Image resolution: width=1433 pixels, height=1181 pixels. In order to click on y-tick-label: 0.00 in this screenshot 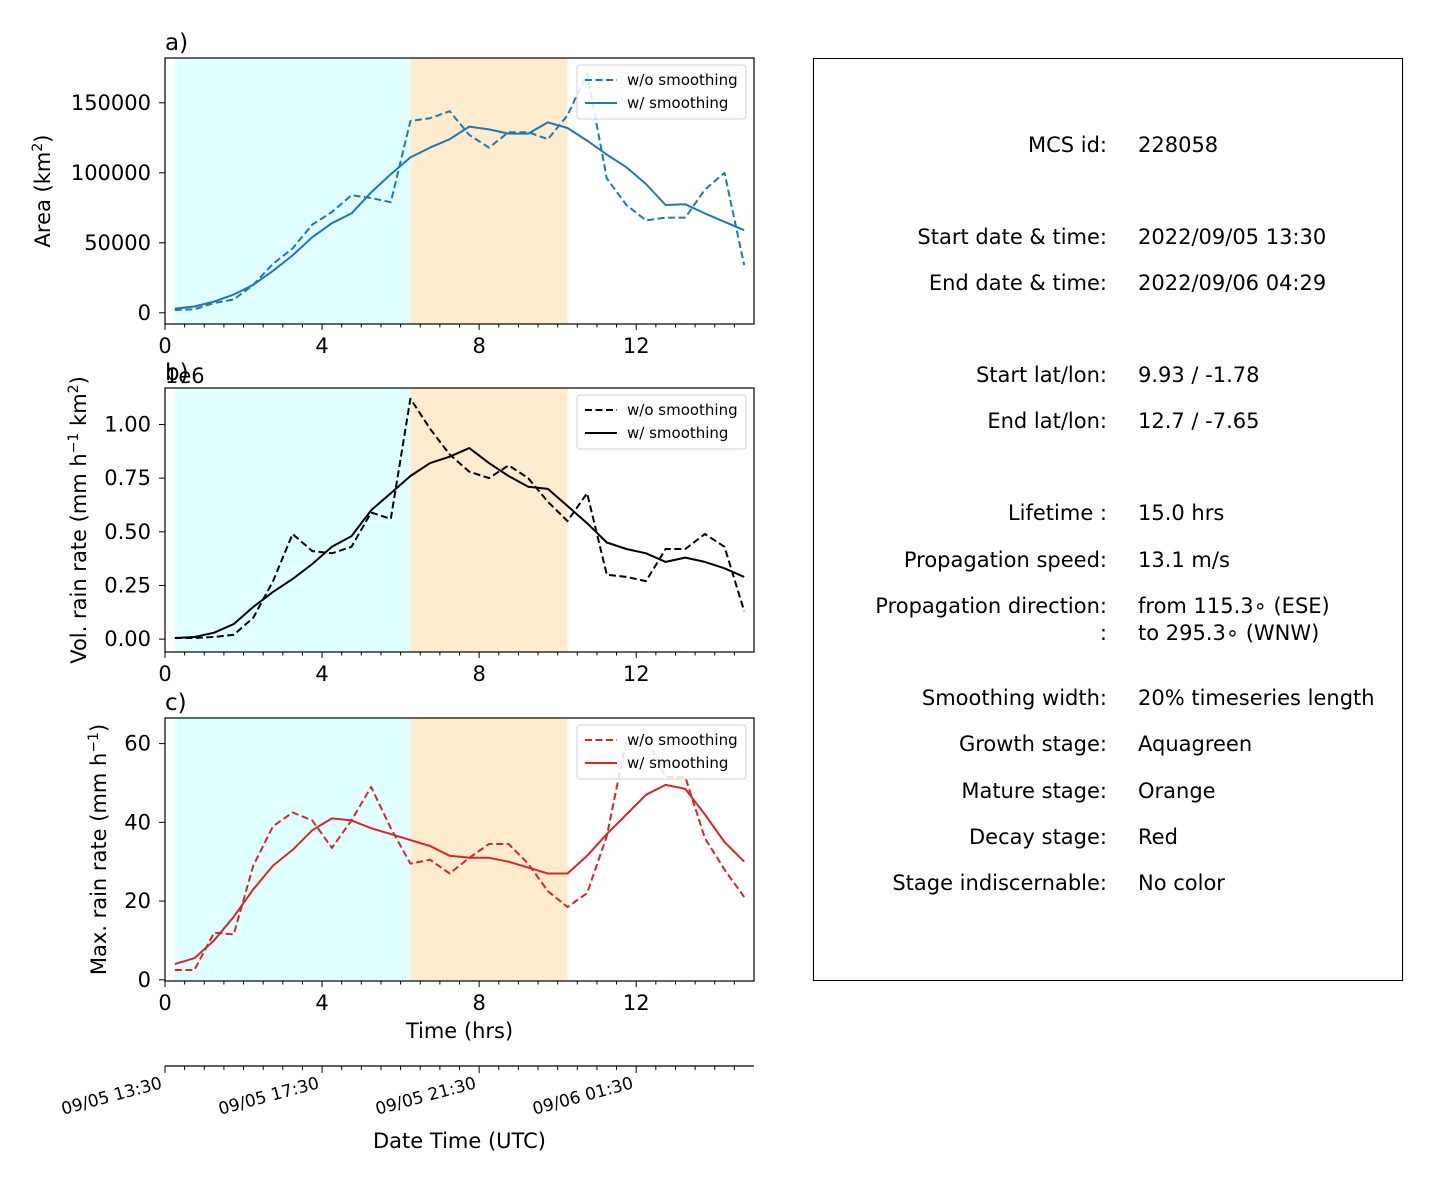, I will do `click(127, 639)`.